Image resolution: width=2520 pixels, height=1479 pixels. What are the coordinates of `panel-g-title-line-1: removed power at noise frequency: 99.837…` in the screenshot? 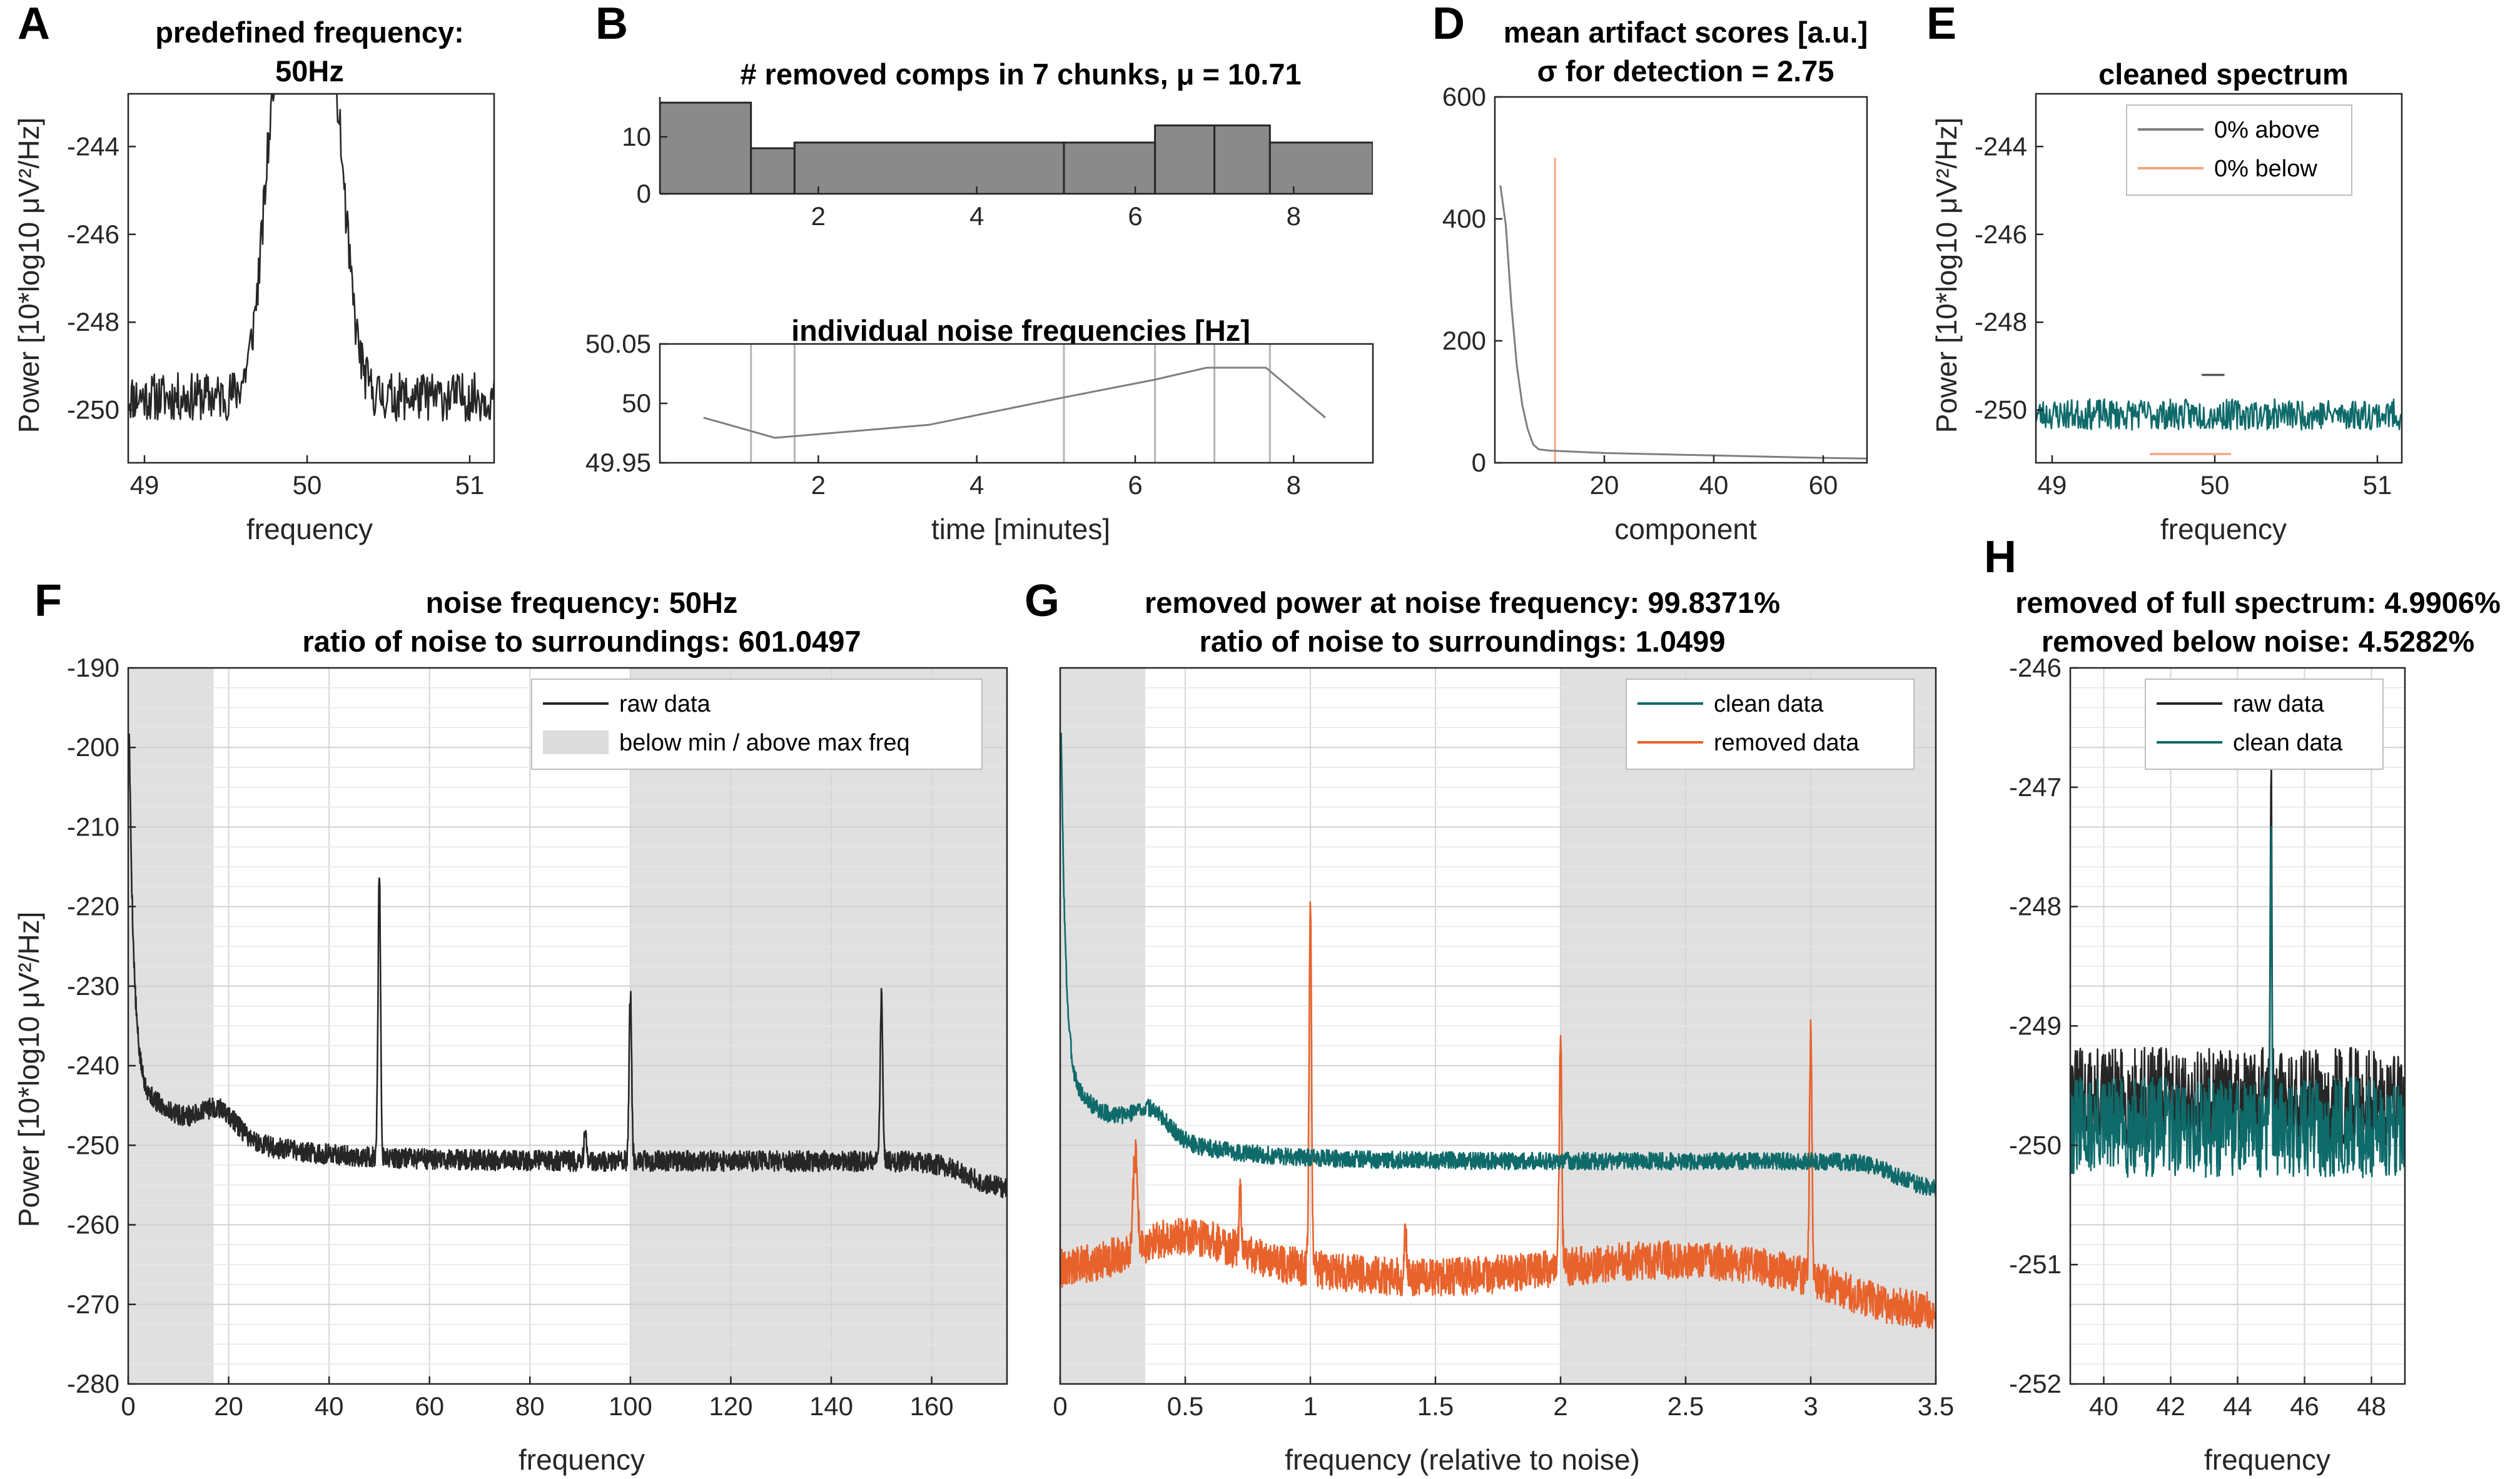 It's located at (1463, 602).